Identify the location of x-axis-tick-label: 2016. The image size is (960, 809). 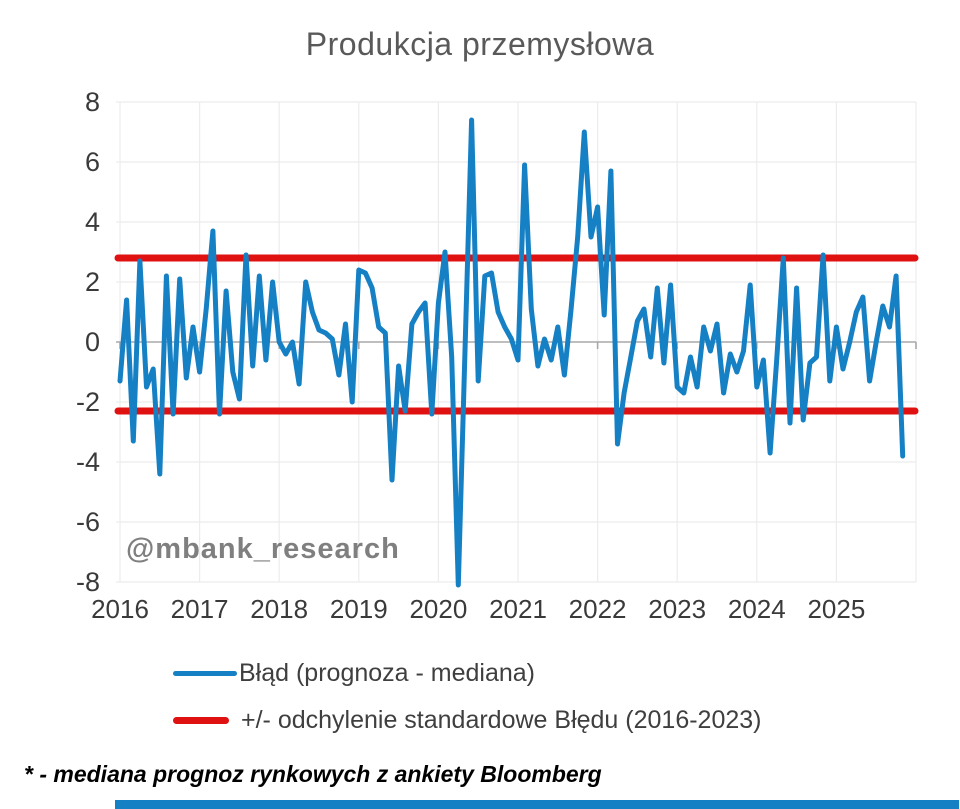
(120, 609).